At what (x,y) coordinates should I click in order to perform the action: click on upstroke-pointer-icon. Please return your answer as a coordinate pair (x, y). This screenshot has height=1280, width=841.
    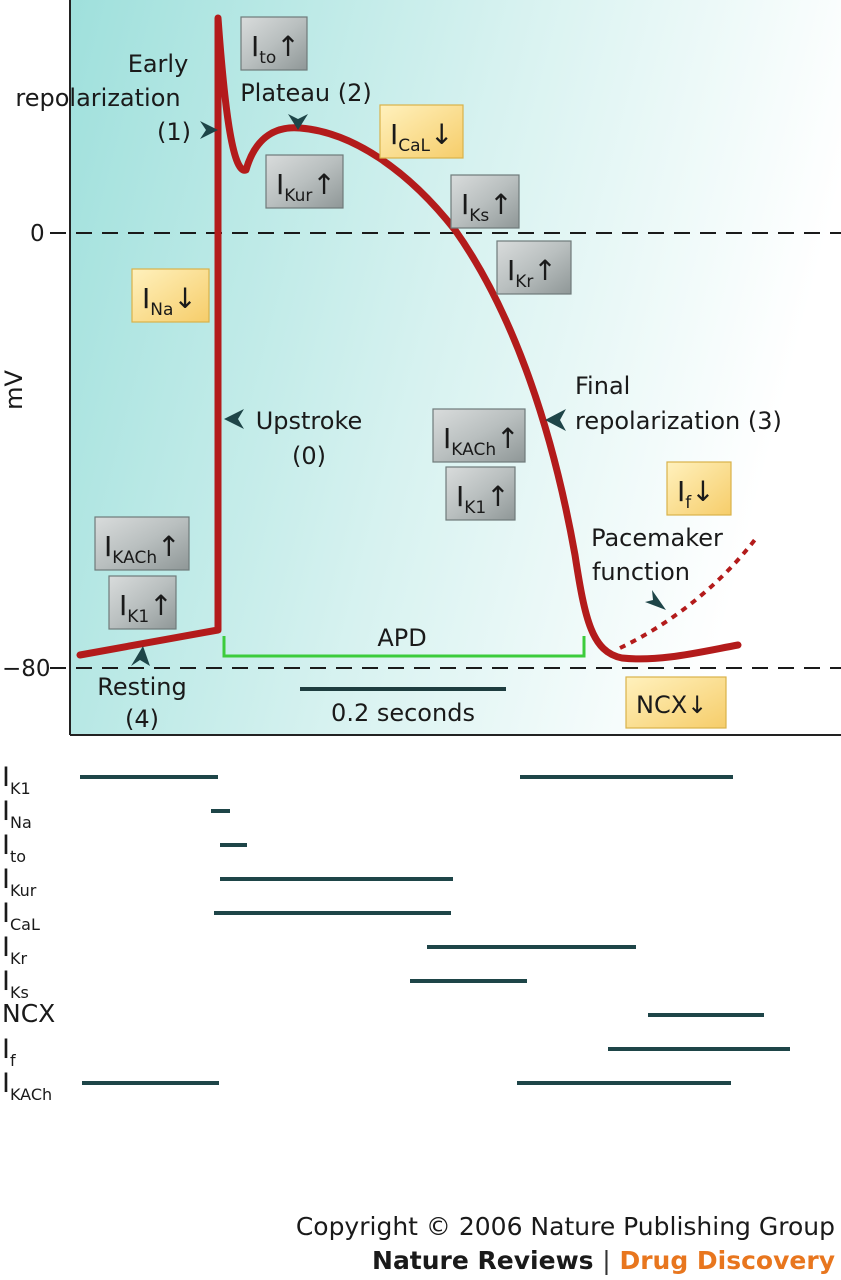
    Looking at the image, I should click on (234, 419).